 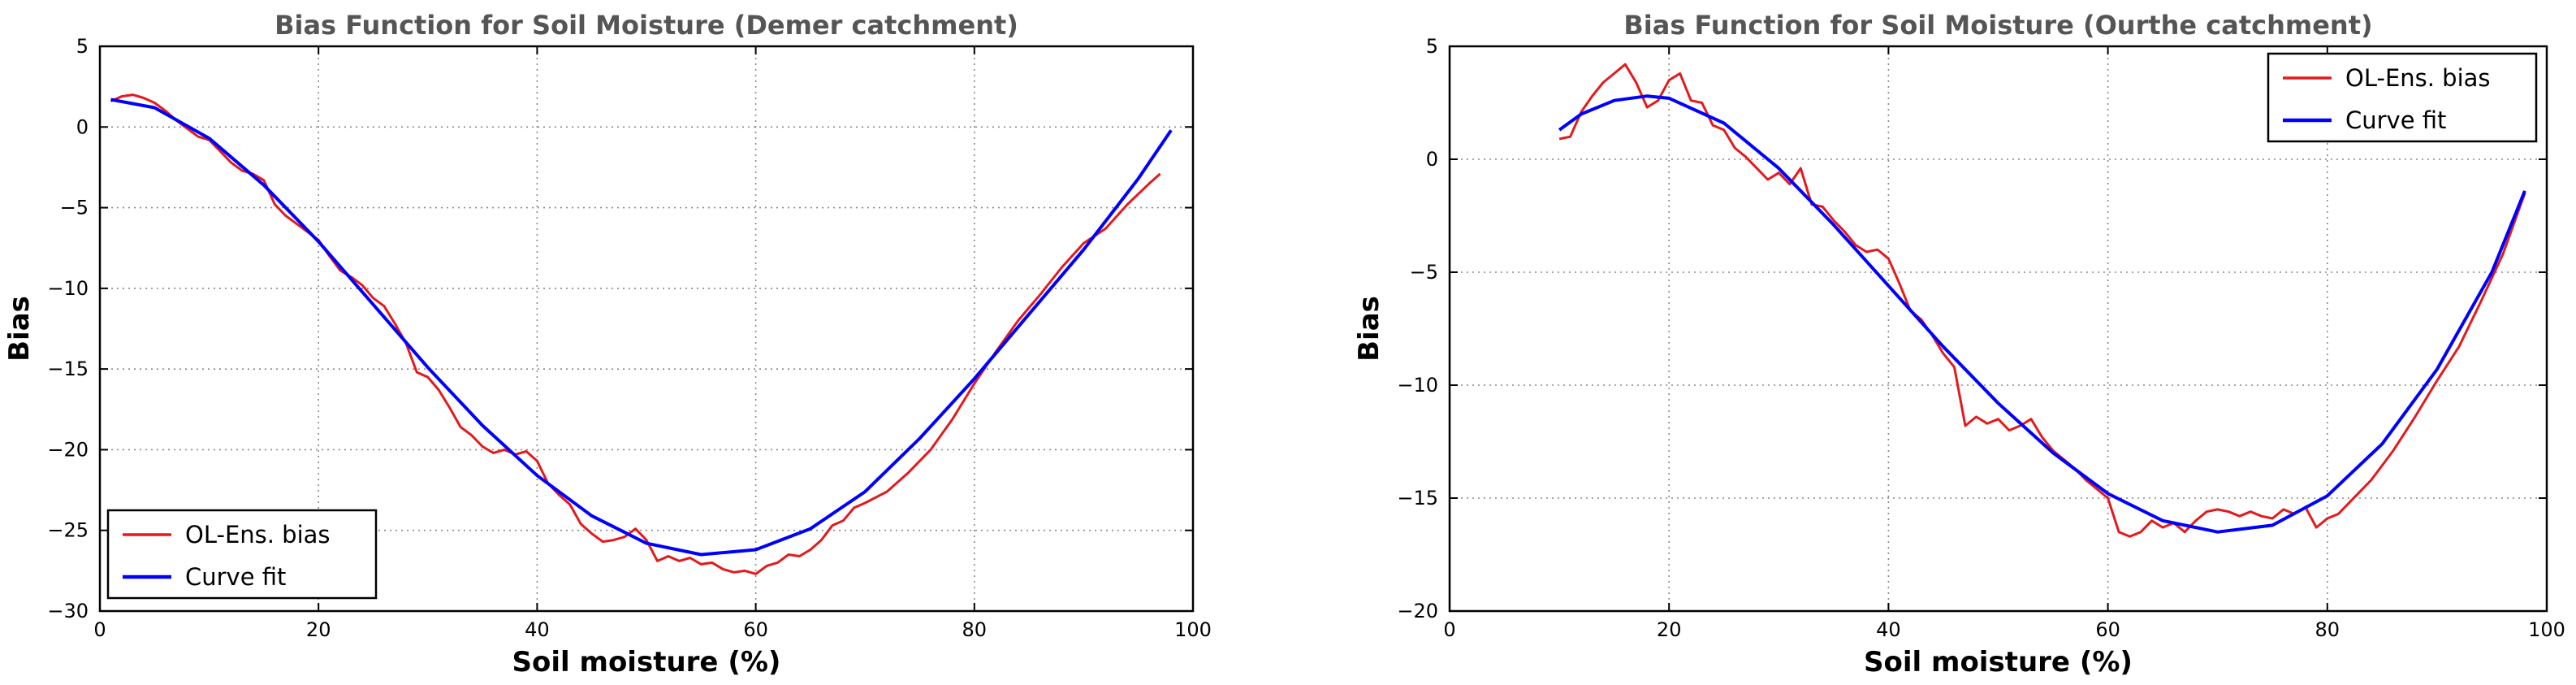 What do you see at coordinates (68, 611) in the screenshot?
I see `y-tick-label: −30` at bounding box center [68, 611].